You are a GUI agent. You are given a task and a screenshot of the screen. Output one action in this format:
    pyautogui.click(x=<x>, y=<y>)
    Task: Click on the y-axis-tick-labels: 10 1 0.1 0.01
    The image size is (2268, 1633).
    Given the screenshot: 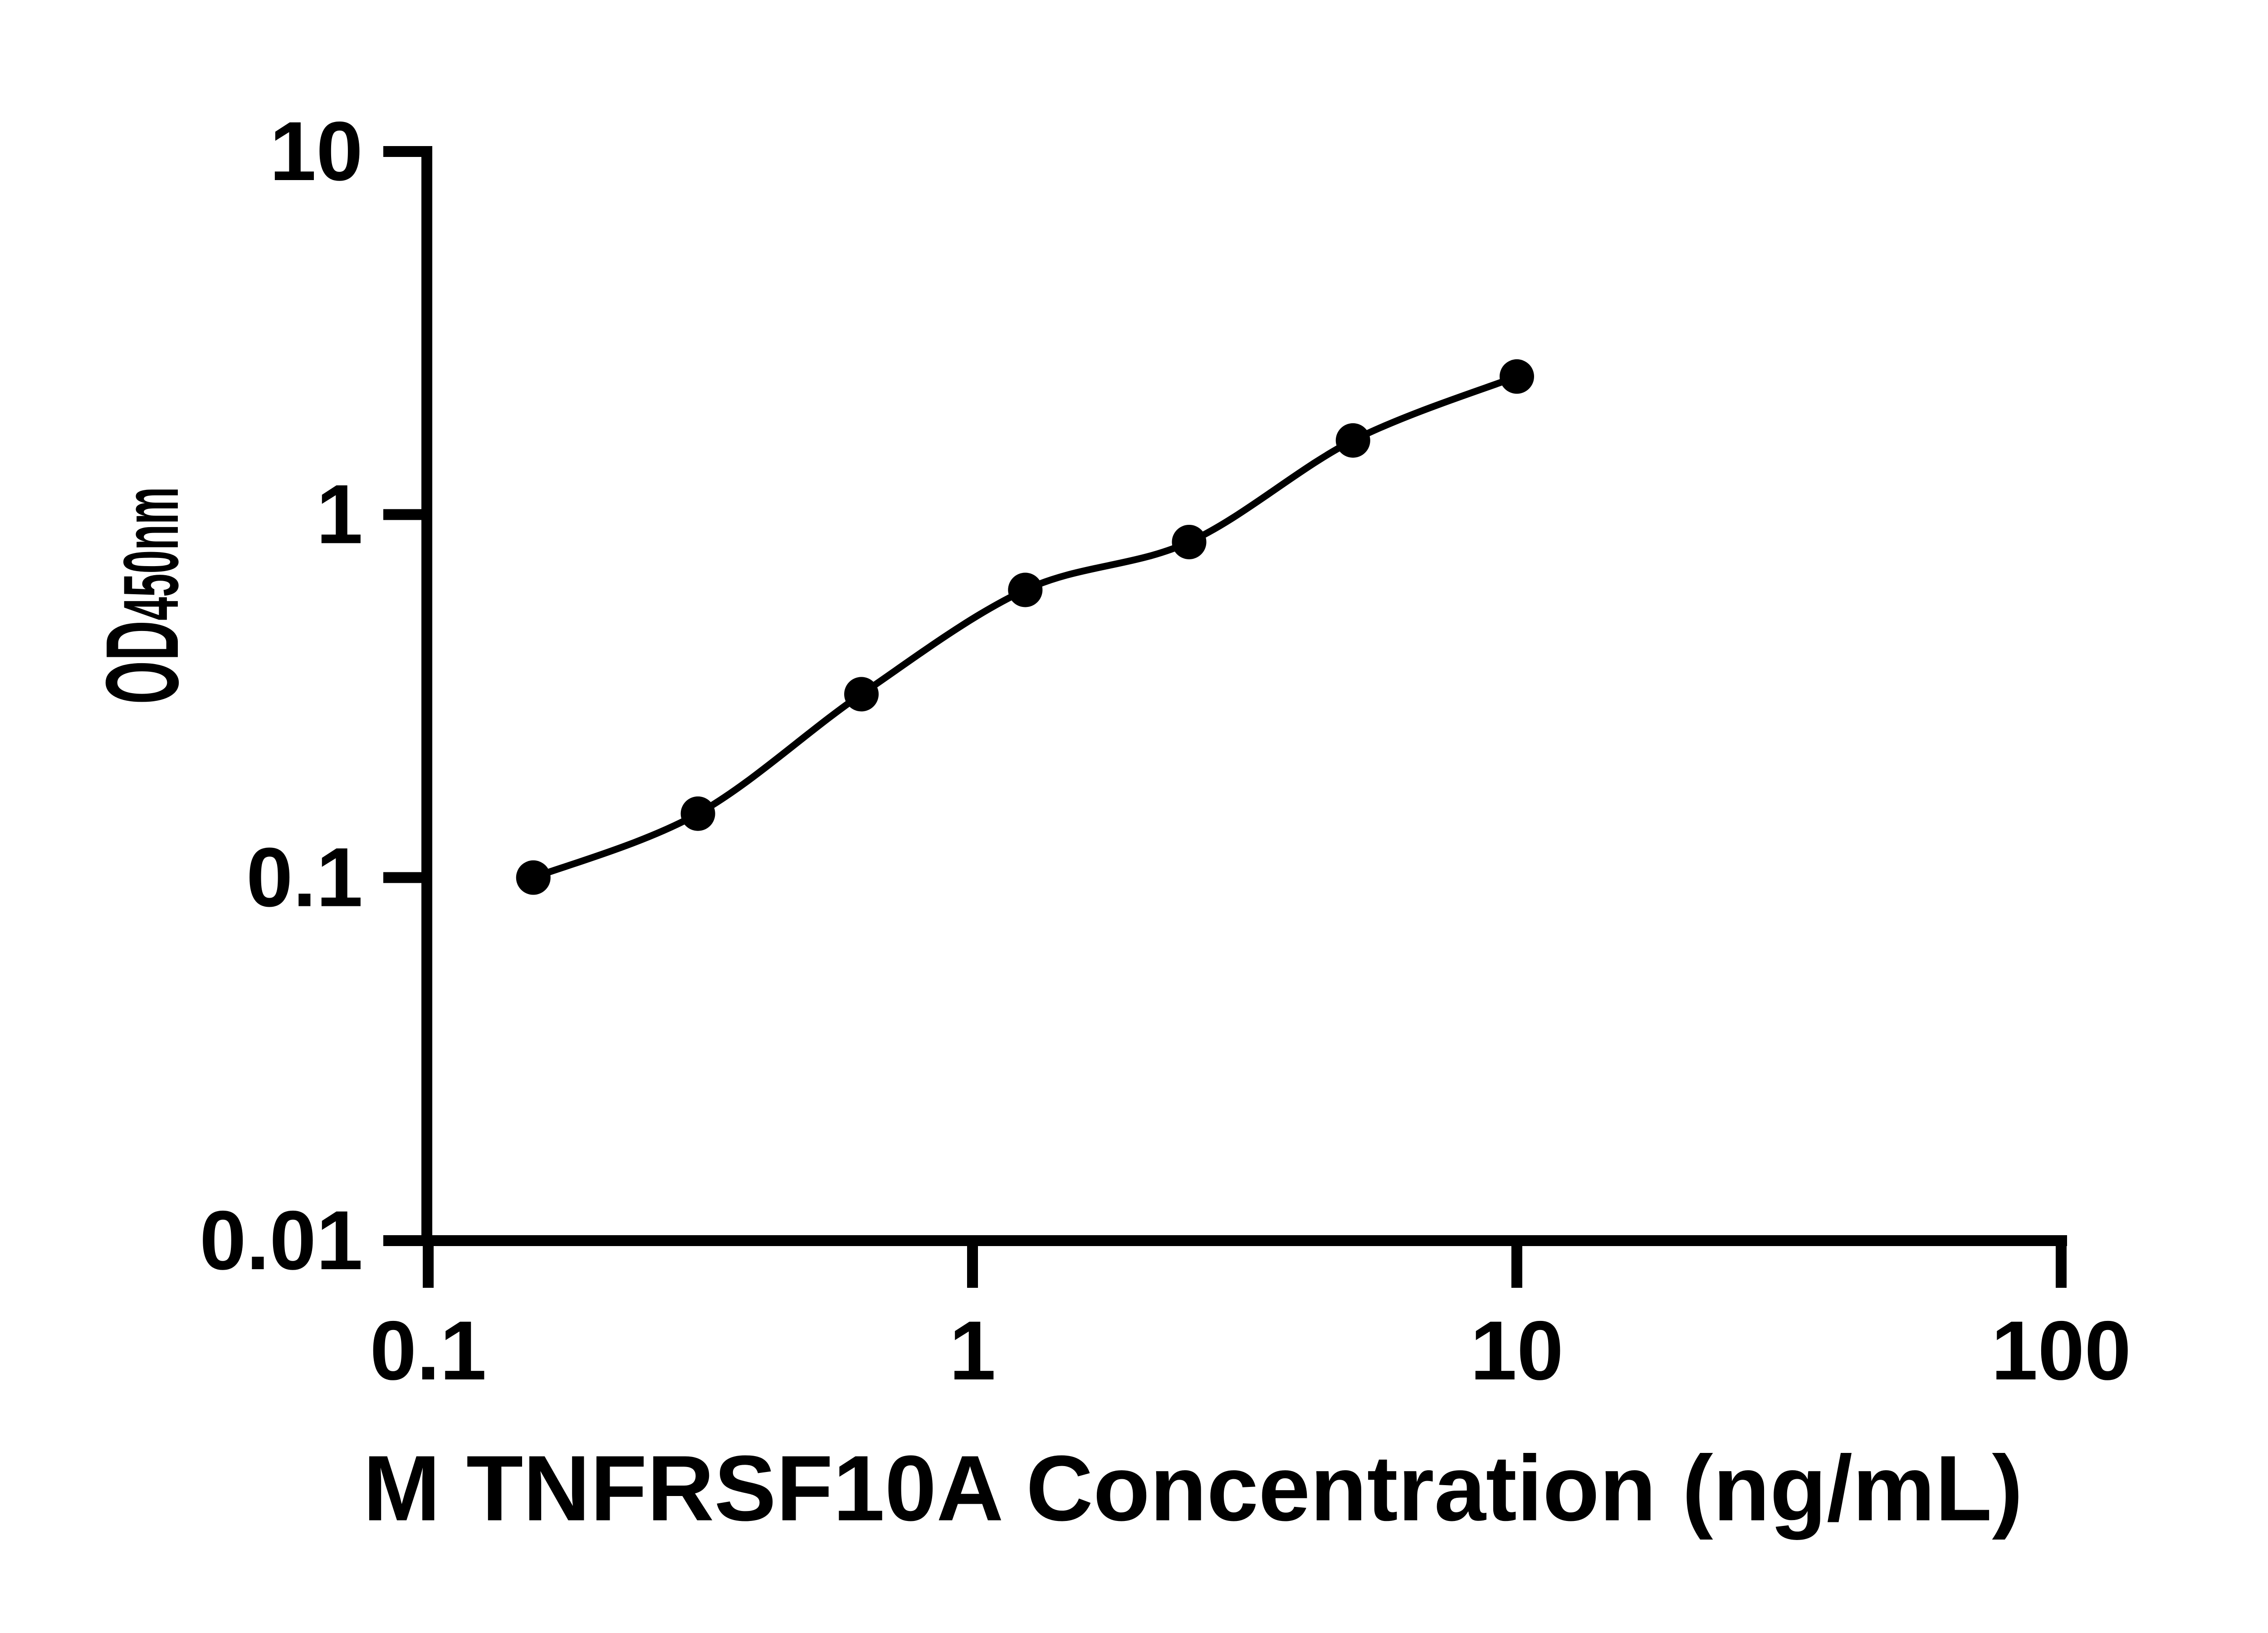 What is the action you would take?
    pyautogui.click(x=282, y=696)
    